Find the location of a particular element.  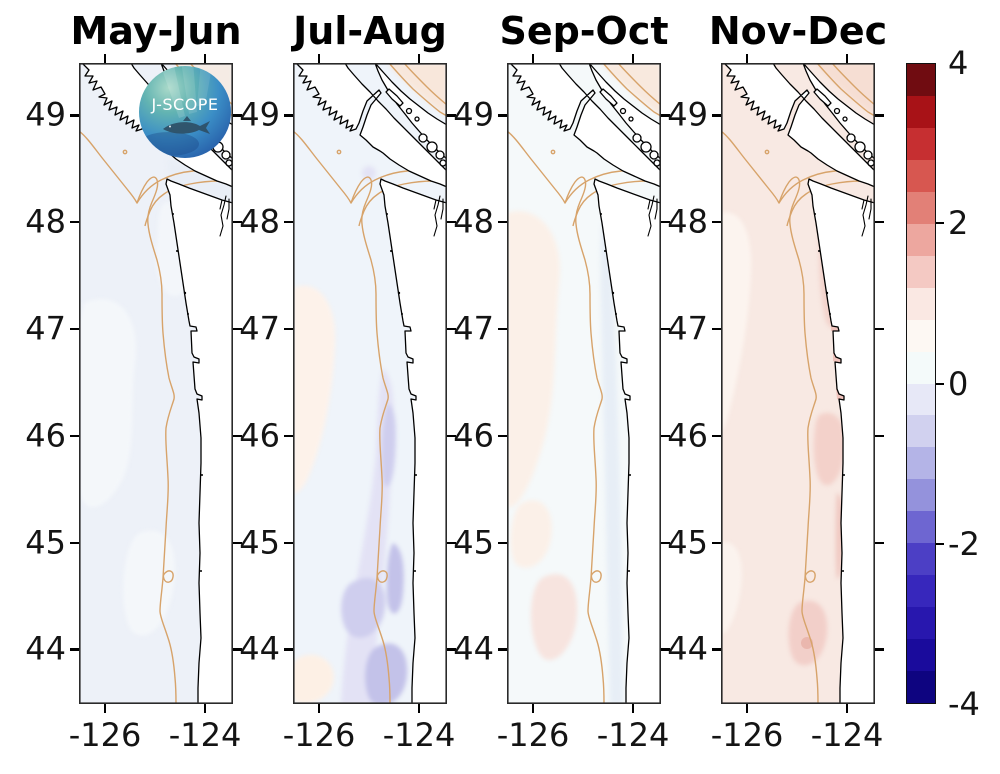

panel-title: Sep-Oct is located at coordinates (584, 31).